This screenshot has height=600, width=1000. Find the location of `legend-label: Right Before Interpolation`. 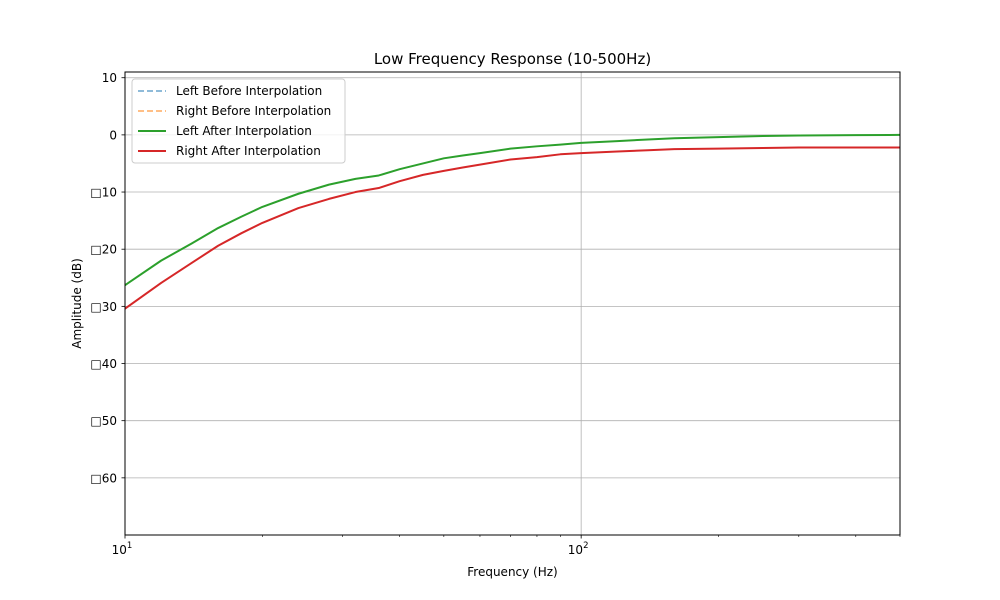

legend-label: Right Before Interpolation is located at coordinates (253, 111).